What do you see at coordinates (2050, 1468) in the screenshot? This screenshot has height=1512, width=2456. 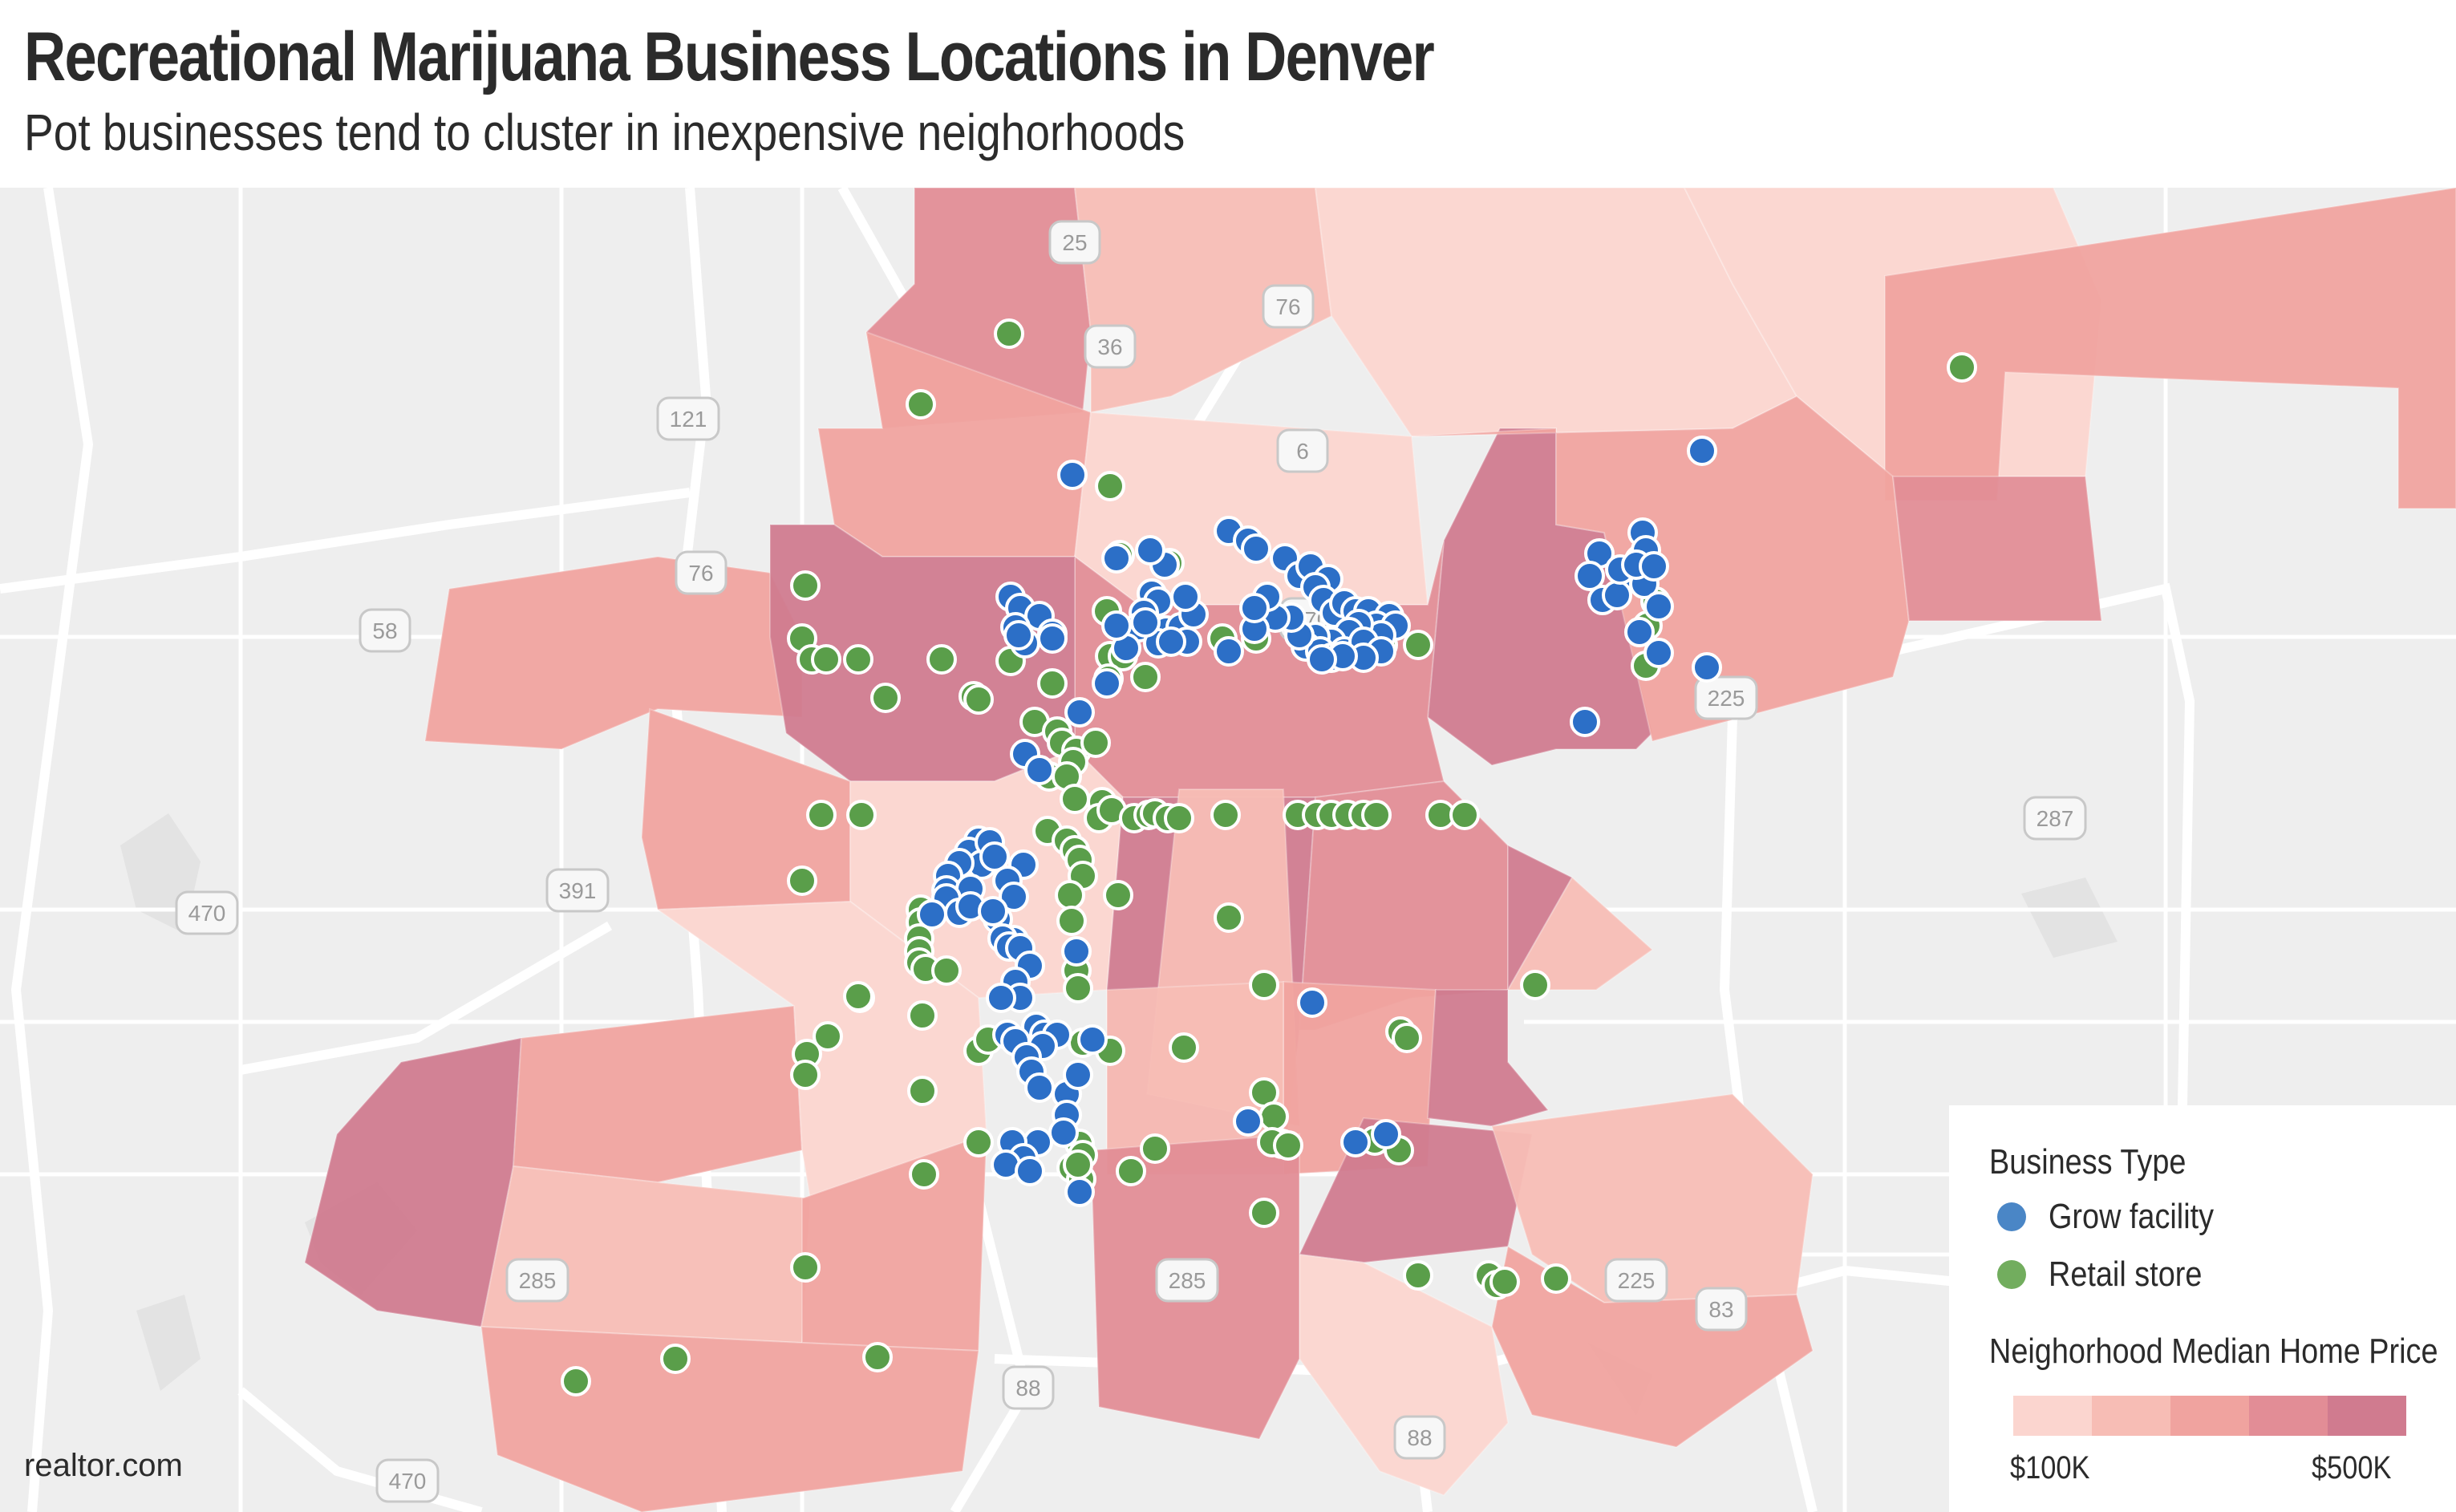 I see `scale-min-label: $100K` at bounding box center [2050, 1468].